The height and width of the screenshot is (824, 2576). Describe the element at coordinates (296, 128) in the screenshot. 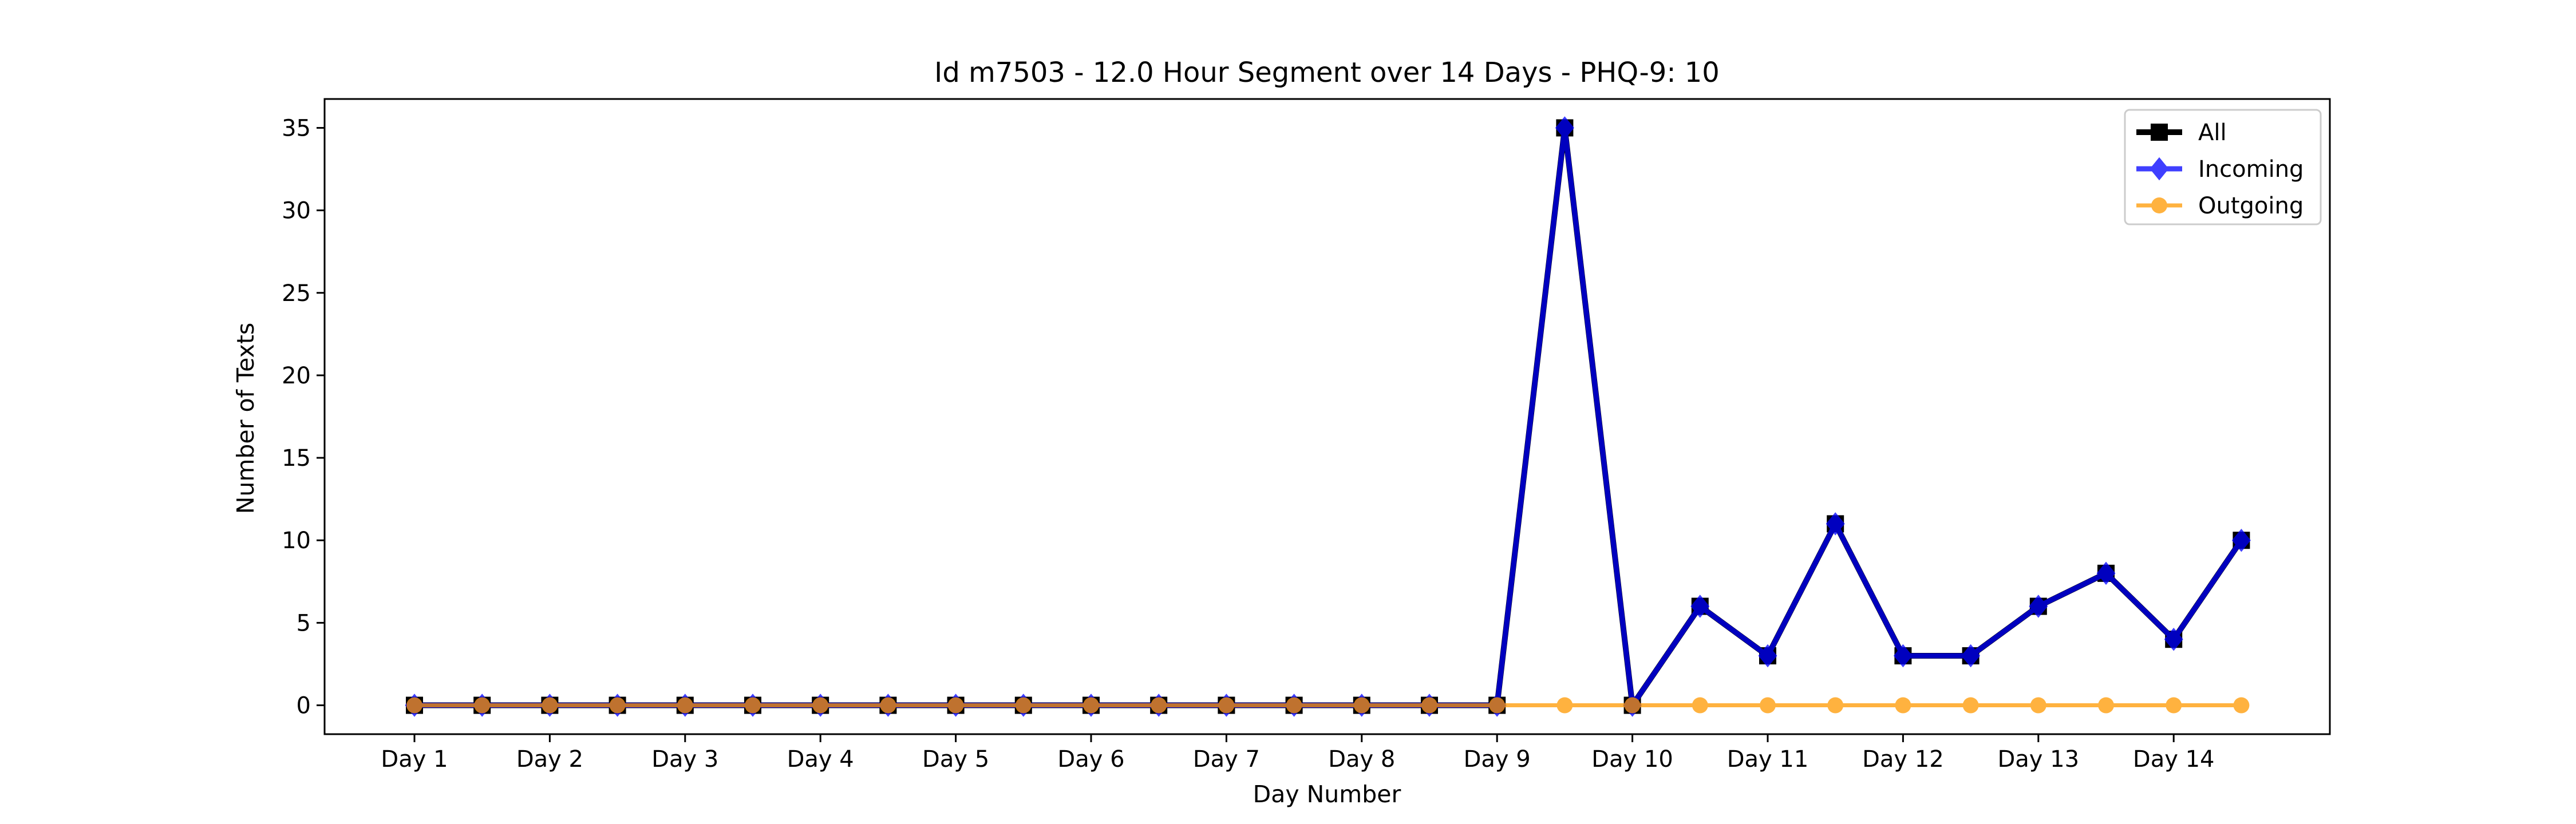

I see `y-tick-label: 35` at that location.